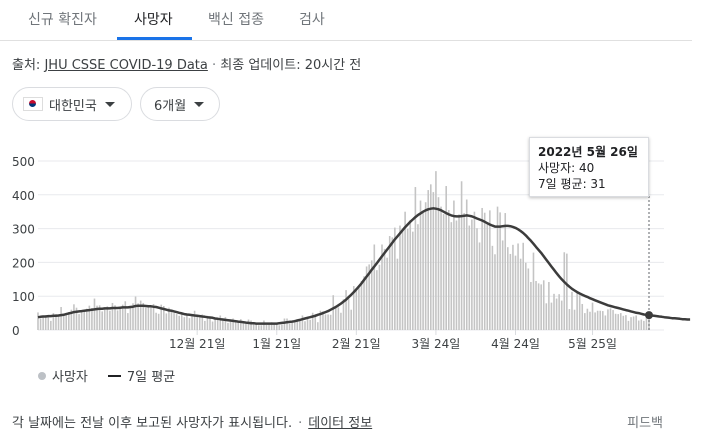 The image size is (719, 444). Describe the element at coordinates (572, 184) in the screenshot. I see `tooltip-average: 7일 평균: 31` at that location.